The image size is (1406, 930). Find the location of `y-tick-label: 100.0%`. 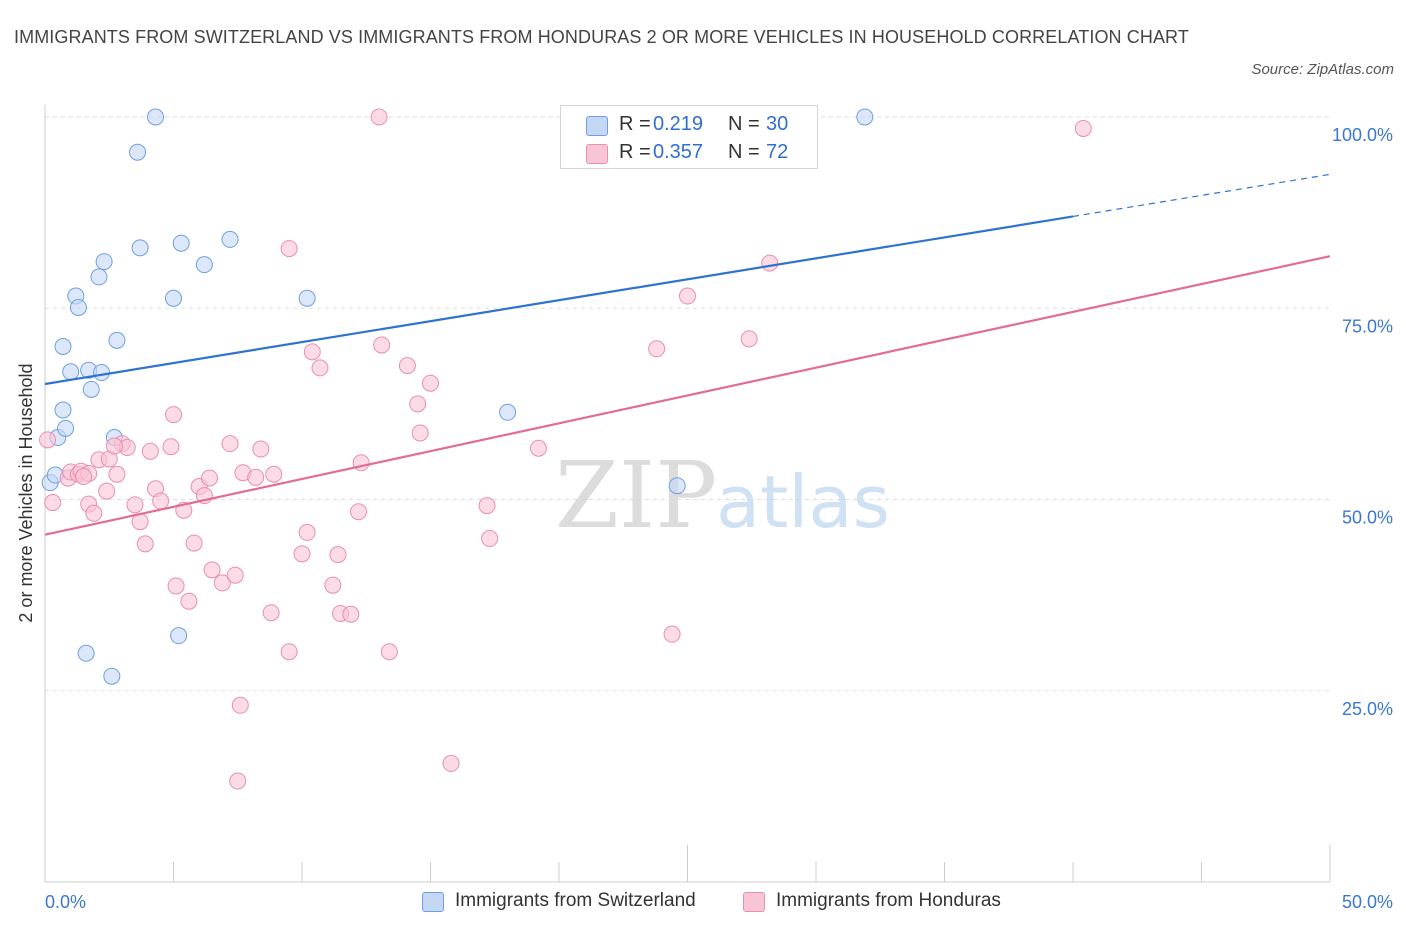

y-tick-label: 100.0% is located at coordinates (1362, 135).